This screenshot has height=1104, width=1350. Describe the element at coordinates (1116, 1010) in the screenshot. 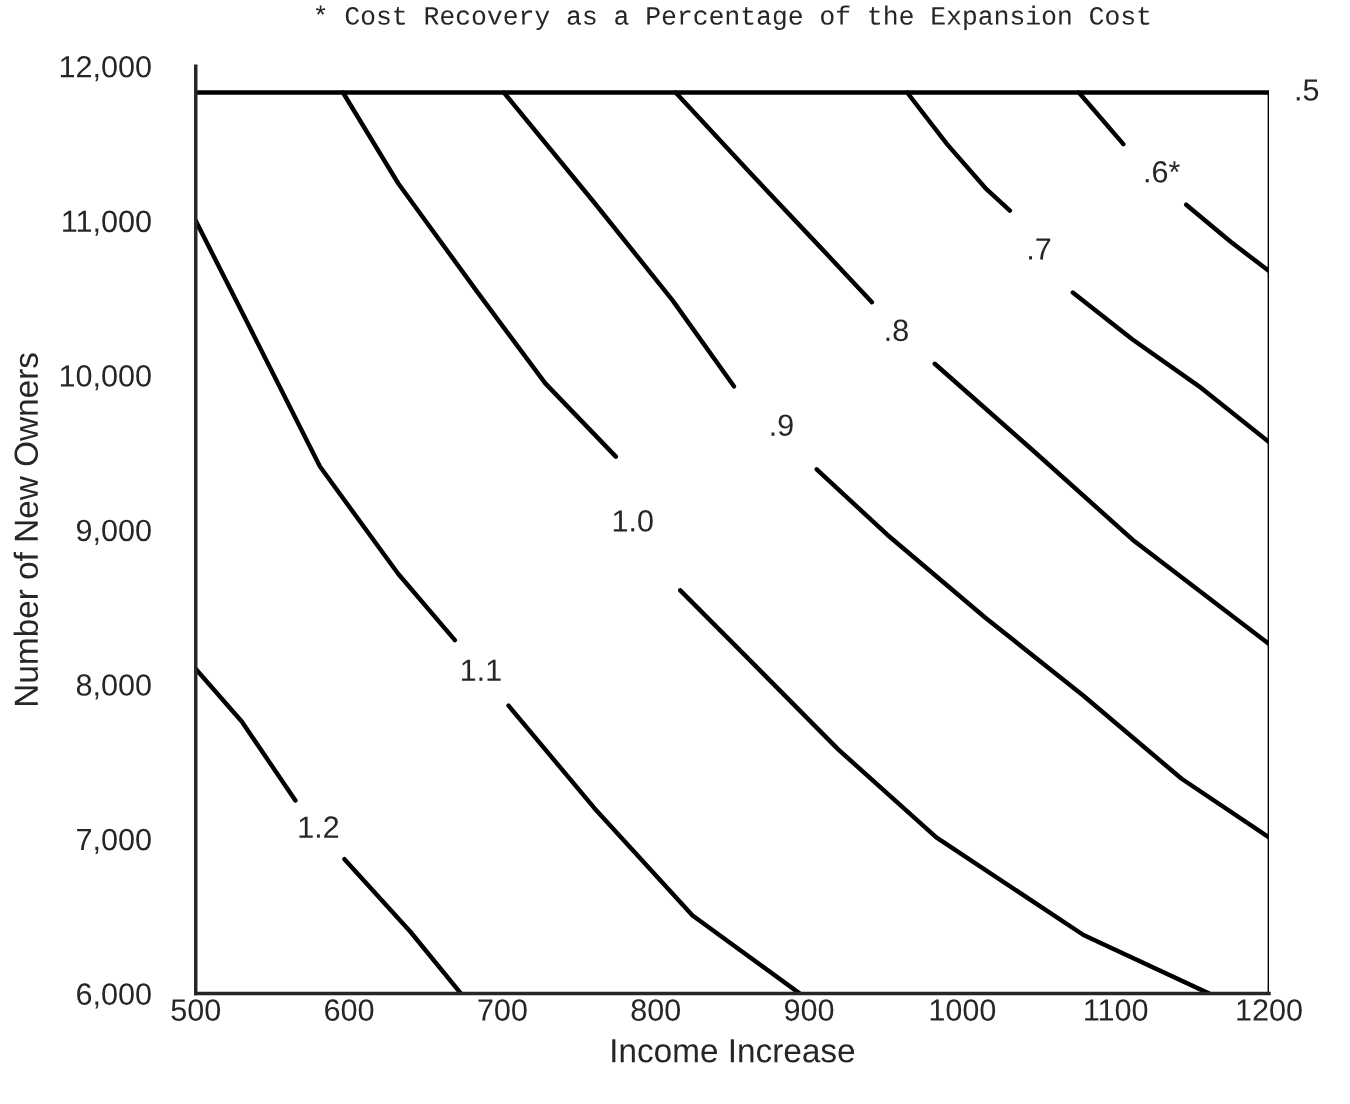

I see `x-tick-label: 1100` at that location.